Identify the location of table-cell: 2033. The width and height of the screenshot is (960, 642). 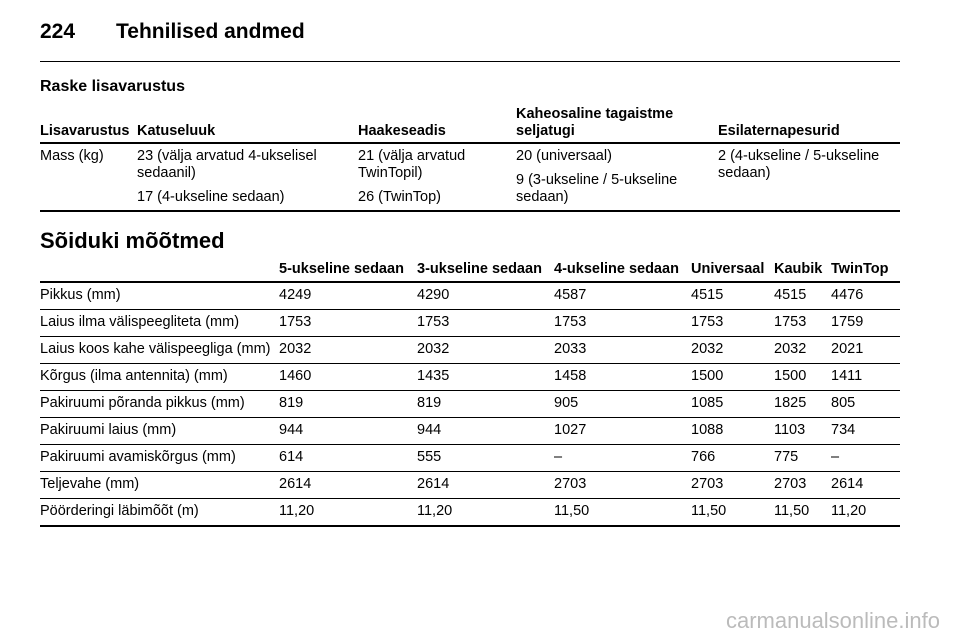
(622, 350).